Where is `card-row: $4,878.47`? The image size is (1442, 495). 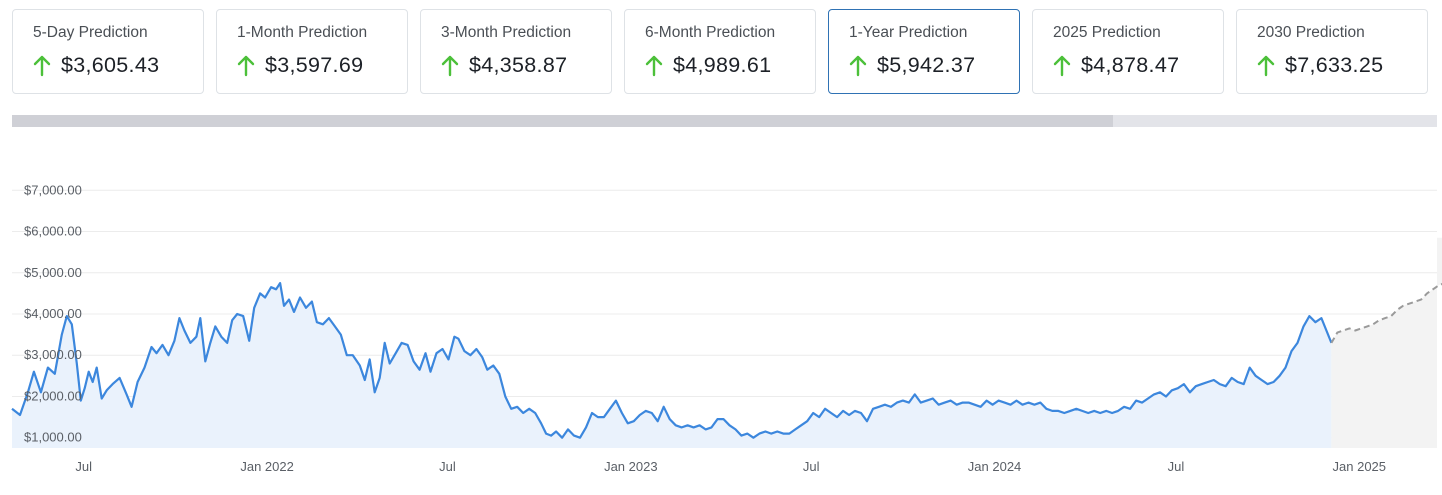
card-row: $4,878.47 is located at coordinates (1138, 65).